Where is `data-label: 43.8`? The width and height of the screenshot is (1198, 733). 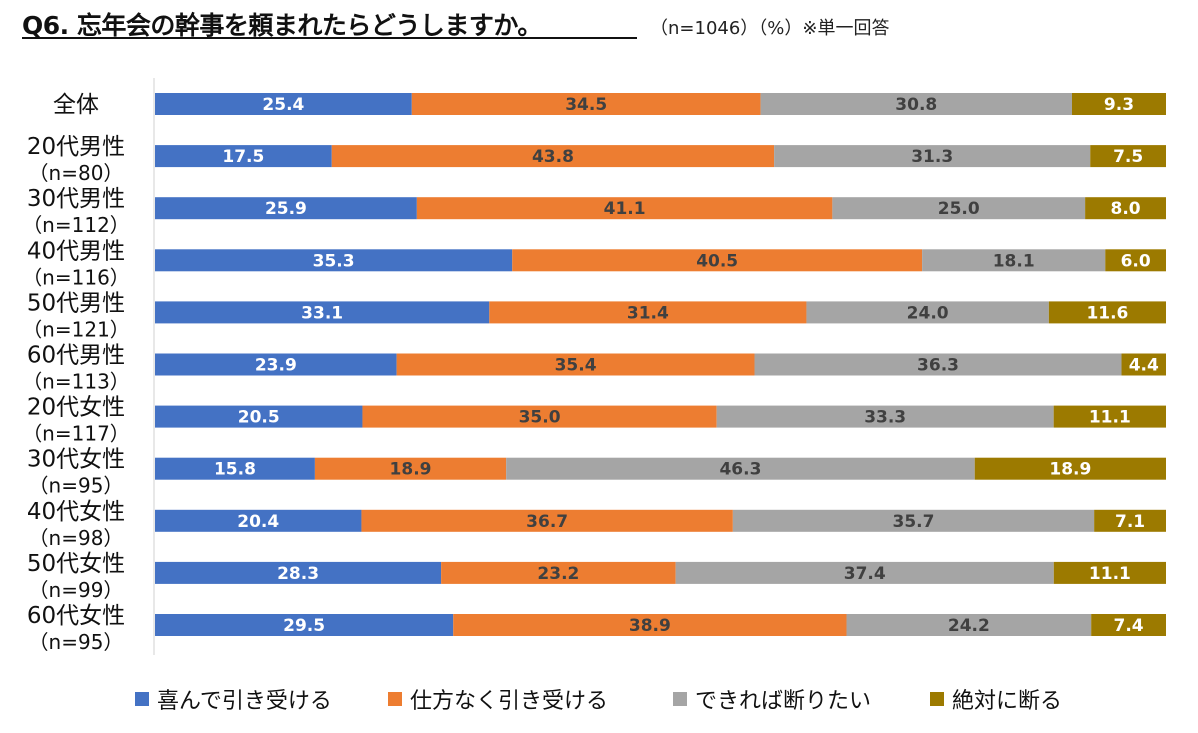
data-label: 43.8 is located at coordinates (553, 157).